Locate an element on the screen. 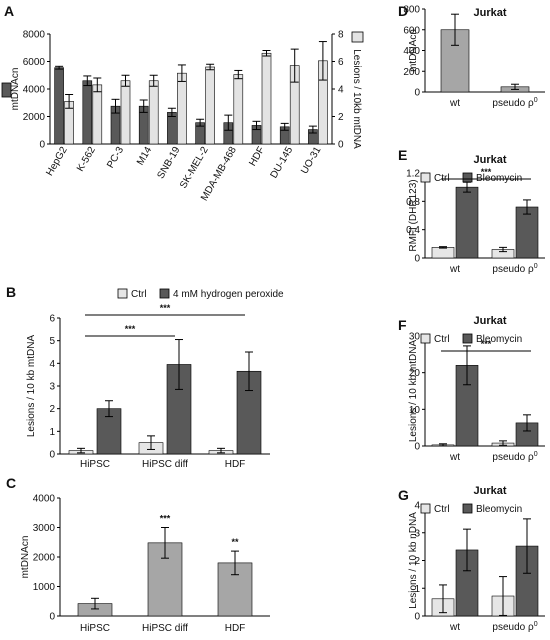  panel-a-ytick-label: 0 is located at coordinates (42, 145).